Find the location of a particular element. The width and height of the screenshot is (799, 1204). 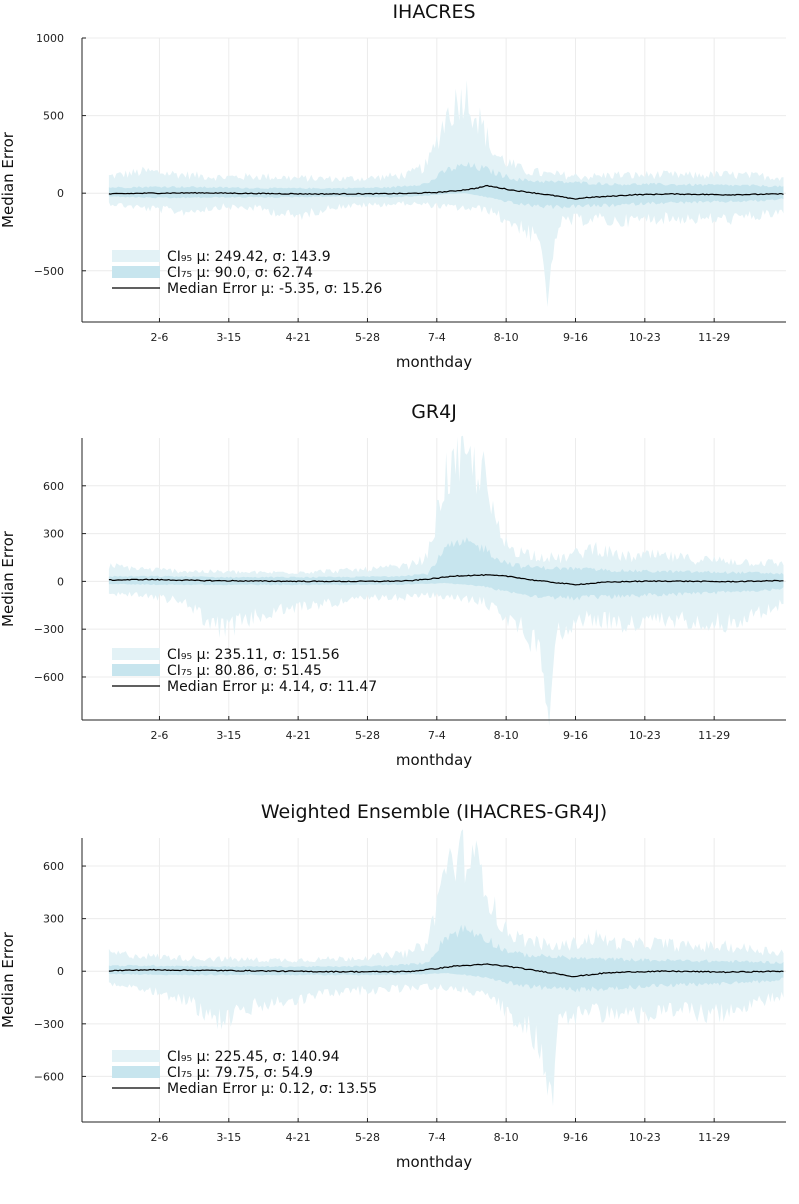

legend-label: CI₇₅ μ: 90.0, σ: 62.74 is located at coordinates (240, 273).